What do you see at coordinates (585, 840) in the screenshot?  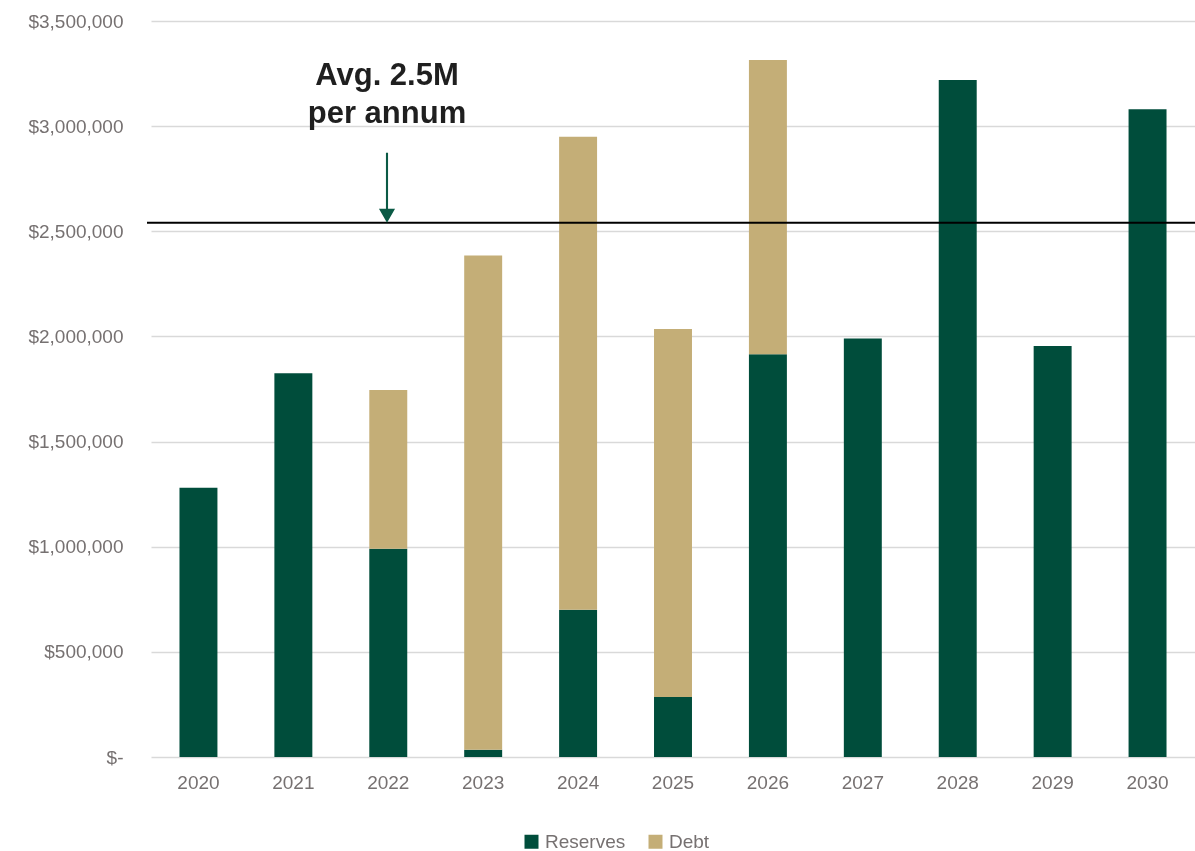 I see `legend-label: Reserves` at bounding box center [585, 840].